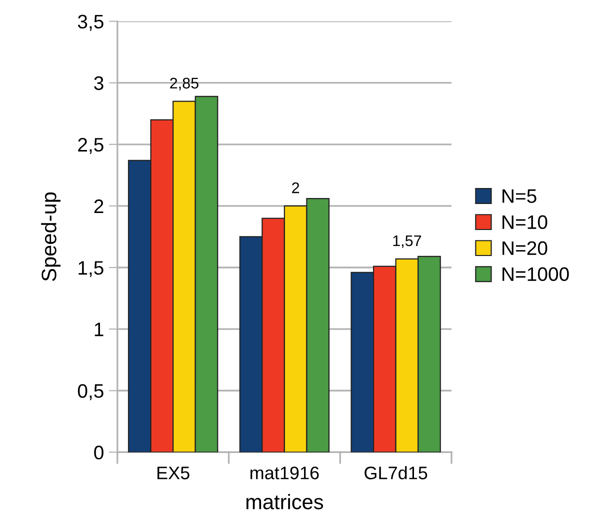 The height and width of the screenshot is (532, 602). Describe the element at coordinates (519, 196) in the screenshot. I see `legend-label: N=5` at that location.